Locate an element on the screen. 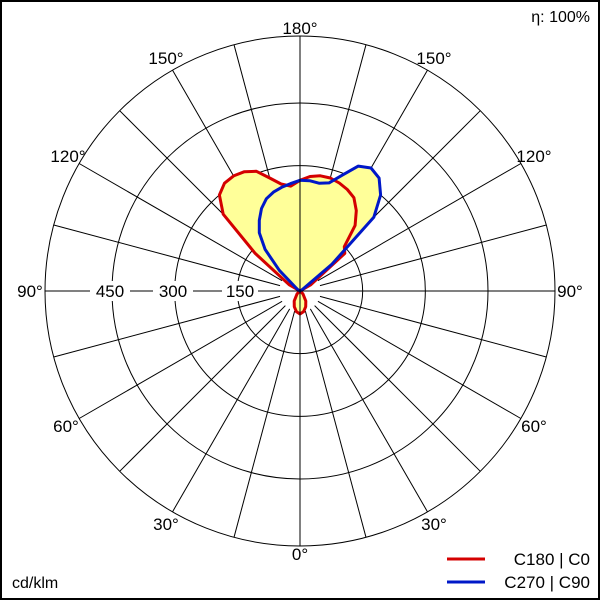 The image size is (600, 600). angle-label-90-left: 90° is located at coordinates (30, 291).